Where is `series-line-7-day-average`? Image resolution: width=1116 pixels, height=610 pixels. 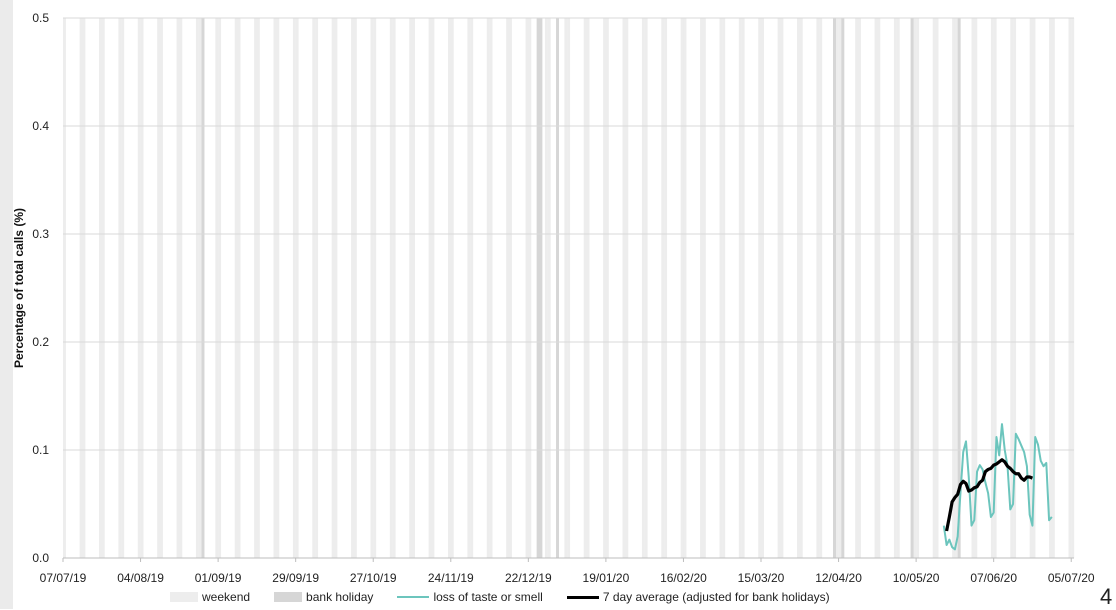
series-line-7-day-average is located at coordinates (989, 495).